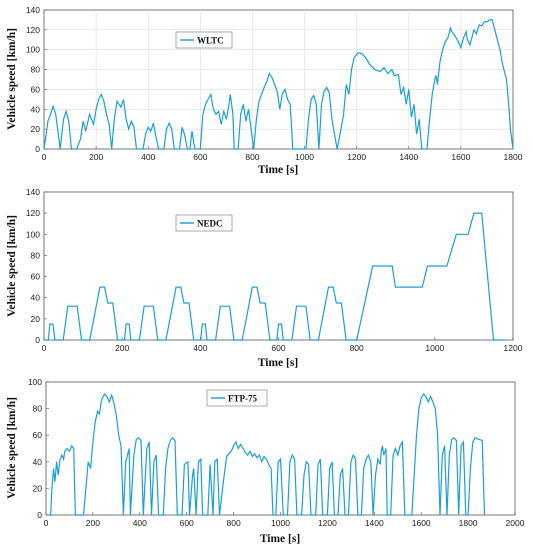 This screenshot has height=550, width=533. Describe the element at coordinates (210, 224) in the screenshot. I see `legend-label: NEDC` at that location.